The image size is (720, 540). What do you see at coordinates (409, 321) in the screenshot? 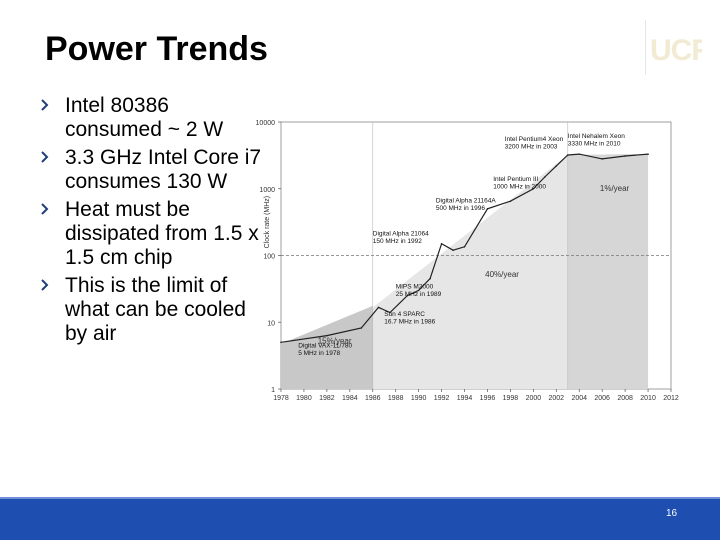
I see `annotation-line: 16.7 MHz in 1986` at bounding box center [409, 321].